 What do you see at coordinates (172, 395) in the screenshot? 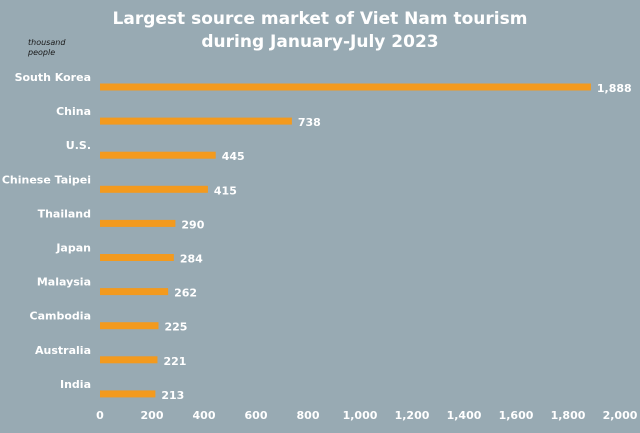
I see `value-label: 213` at bounding box center [172, 395].